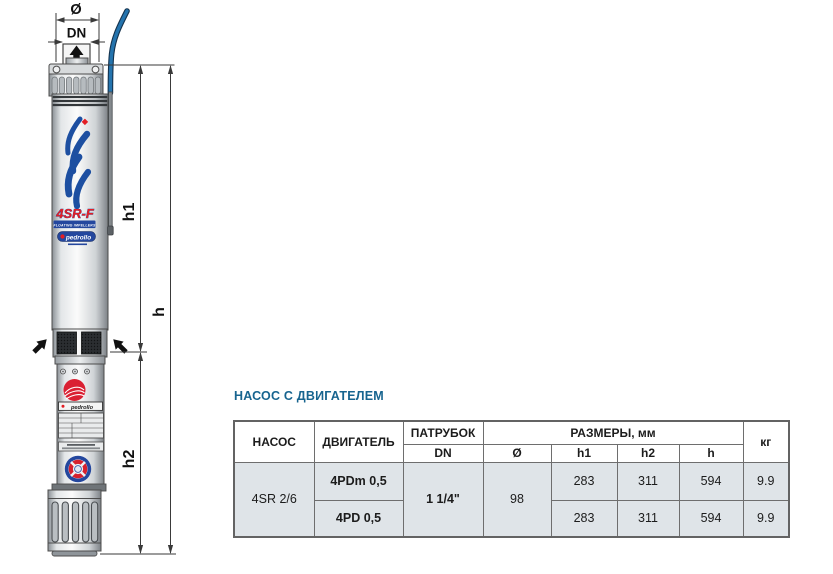 The height and width of the screenshot is (574, 833). Describe the element at coordinates (120, 346) in the screenshot. I see `inflow-arrow-right` at that location.